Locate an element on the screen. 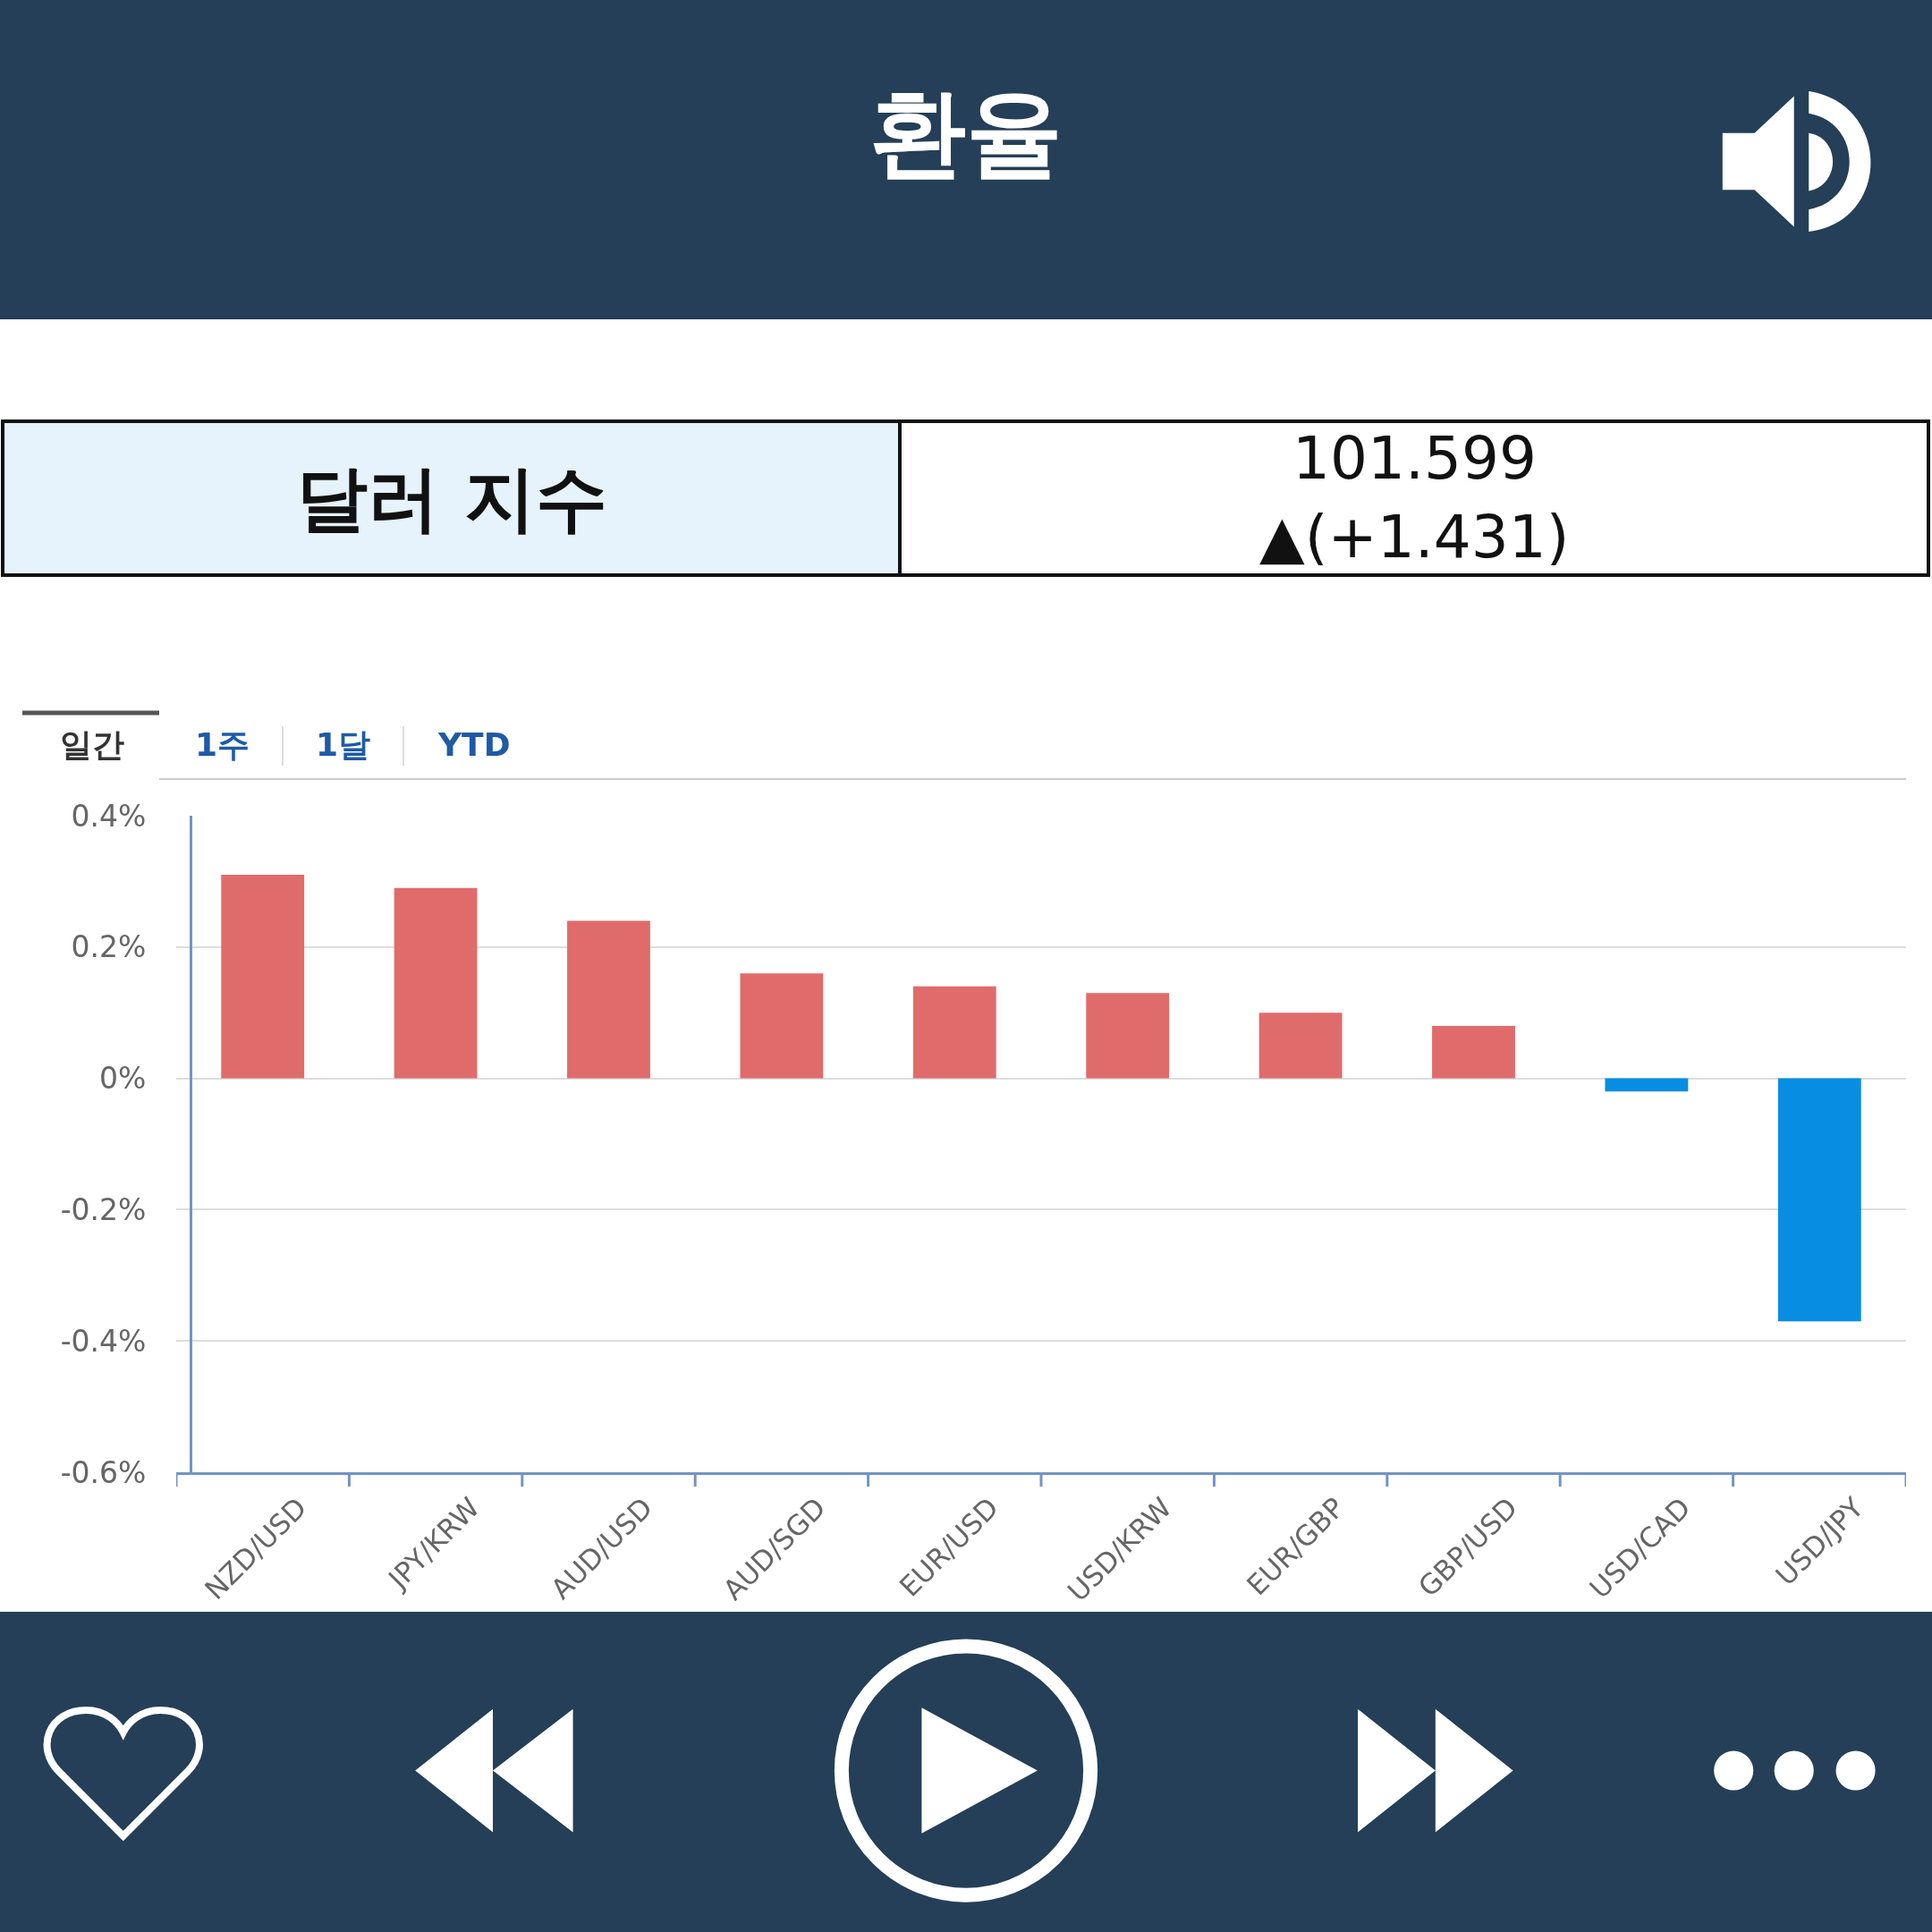  y-tick-label: -0.4% is located at coordinates (103, 1341).